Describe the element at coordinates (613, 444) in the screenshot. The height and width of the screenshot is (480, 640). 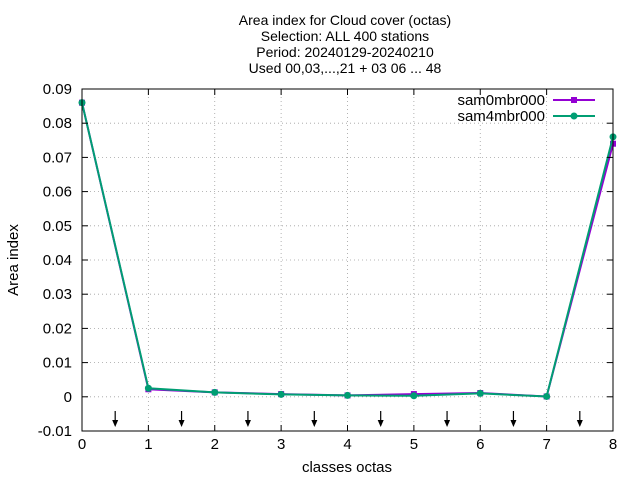
I see `x-tick-label: 8` at that location.